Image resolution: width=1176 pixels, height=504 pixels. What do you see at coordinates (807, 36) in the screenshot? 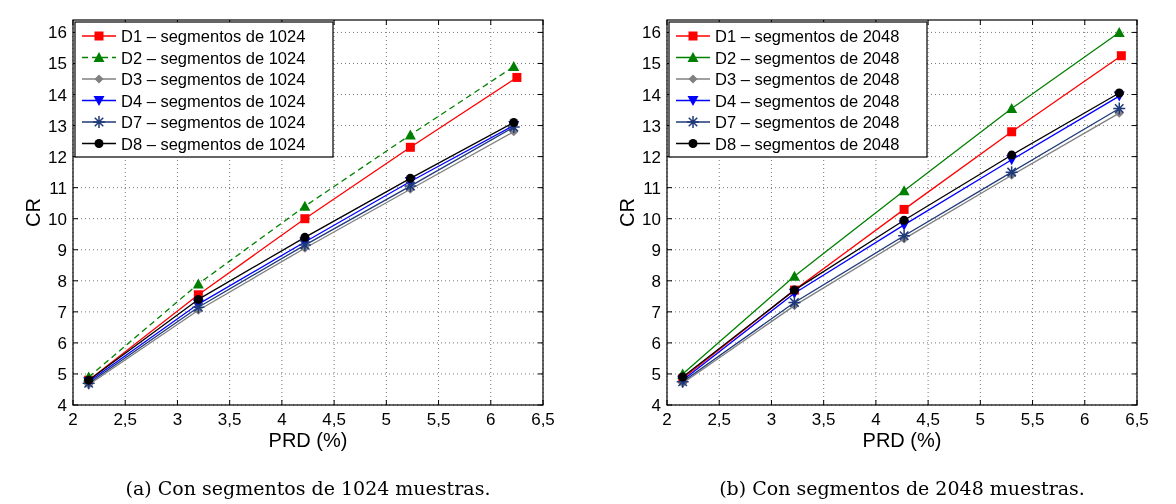
I see `legend-label: D1 – segmentos de 2048` at bounding box center [807, 36].